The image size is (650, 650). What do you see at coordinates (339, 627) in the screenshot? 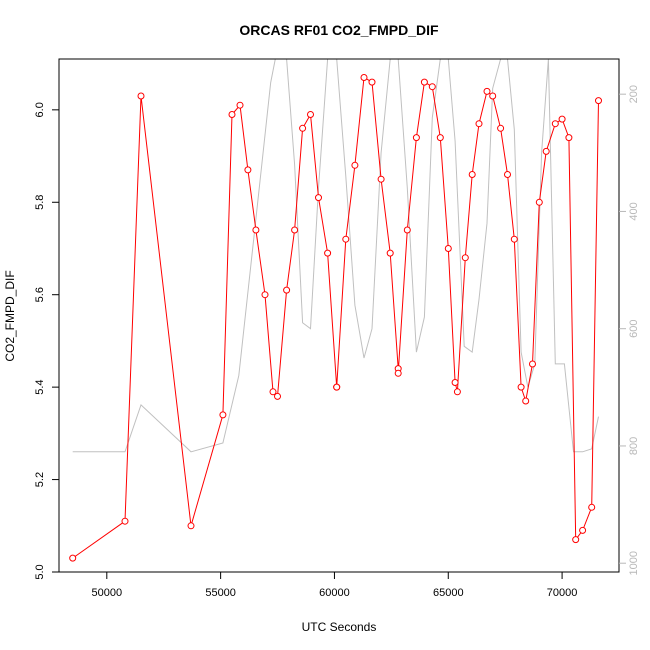
I see `x-axis-label: UTC Seconds` at bounding box center [339, 627].